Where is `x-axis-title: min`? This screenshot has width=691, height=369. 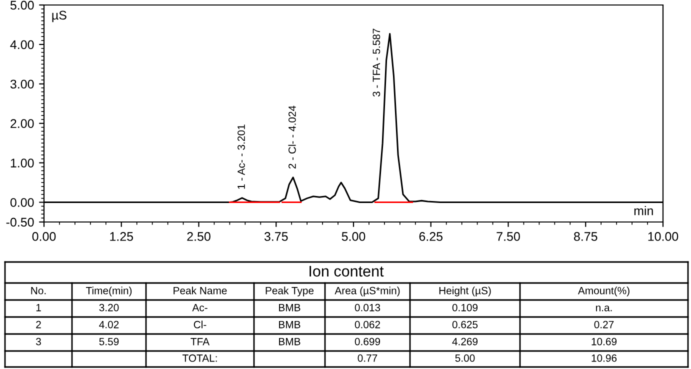
x-axis-title: min is located at coordinates (643, 211).